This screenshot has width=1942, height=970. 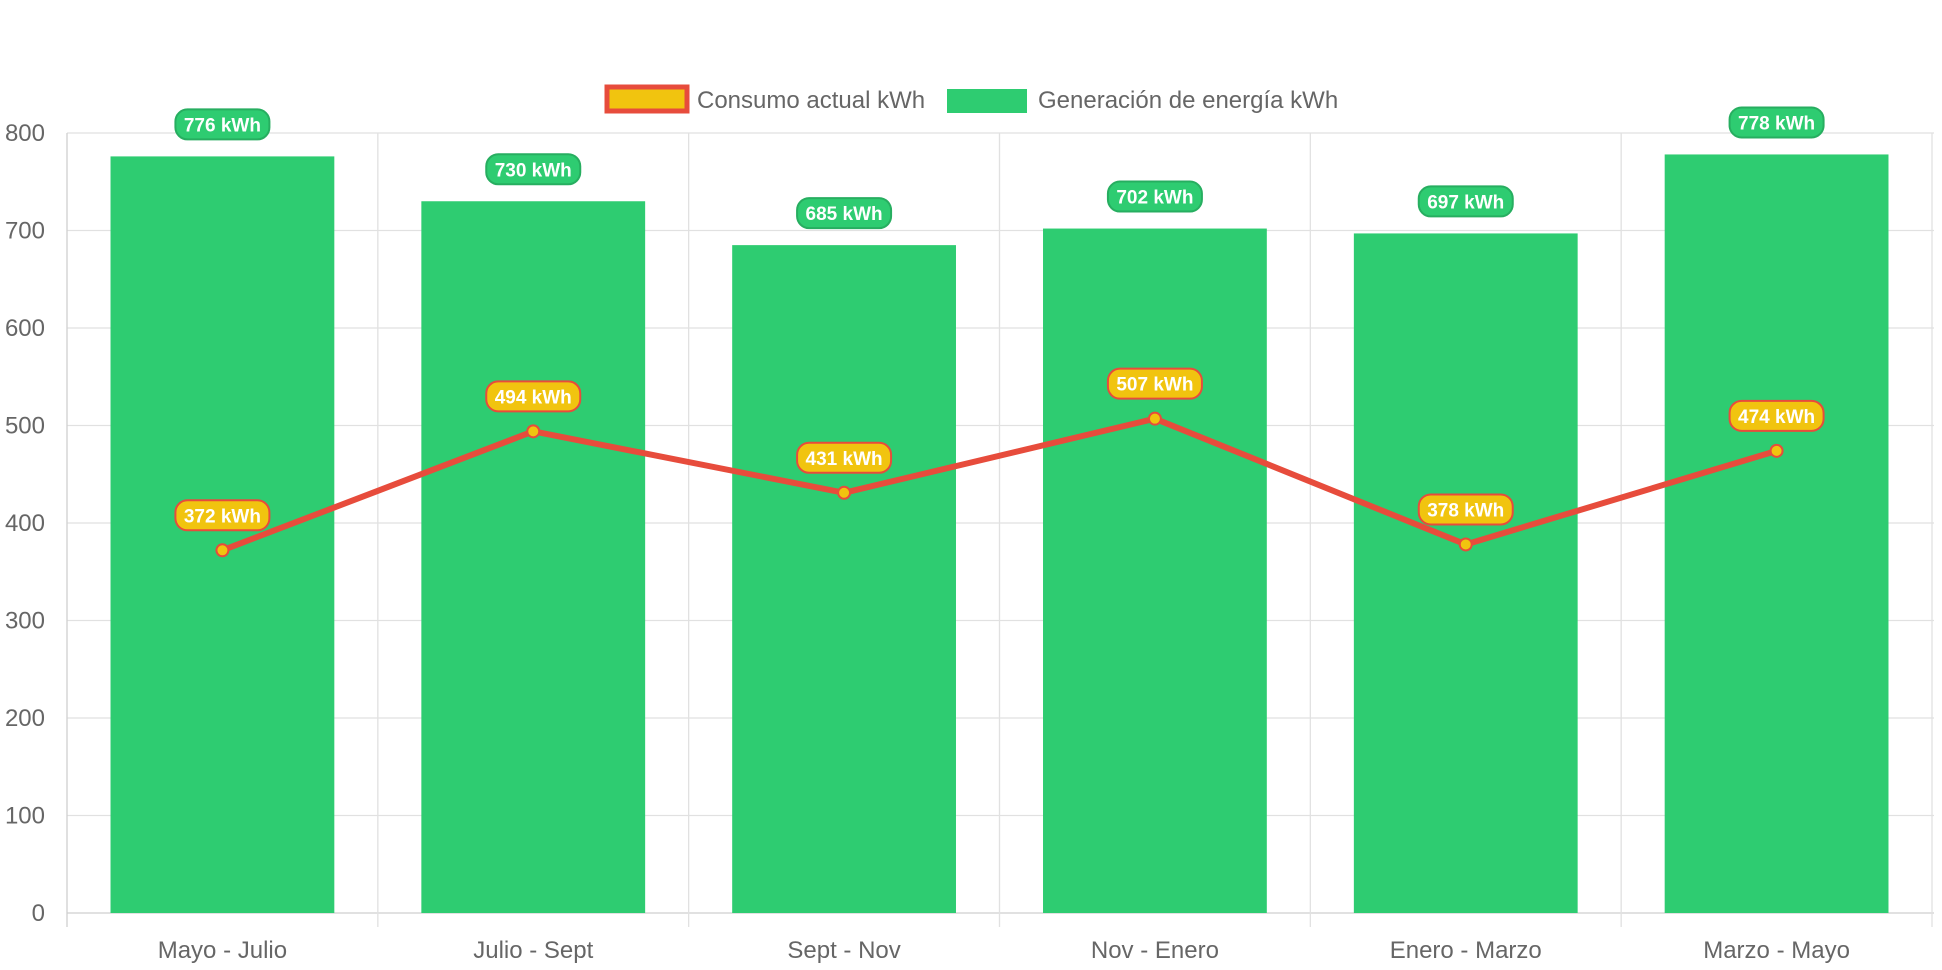 What do you see at coordinates (1155, 950) in the screenshot?
I see `x-tick-label: Nov - Enero` at bounding box center [1155, 950].